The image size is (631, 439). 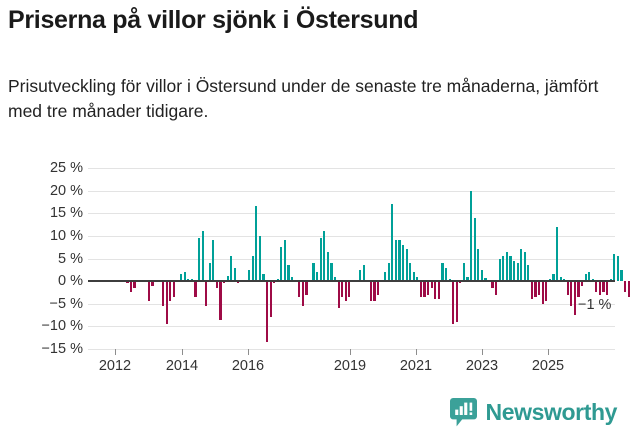 What do you see at coordinates (350, 366) in the screenshot?
I see `x-axis-tick-label: 2019` at bounding box center [350, 366].